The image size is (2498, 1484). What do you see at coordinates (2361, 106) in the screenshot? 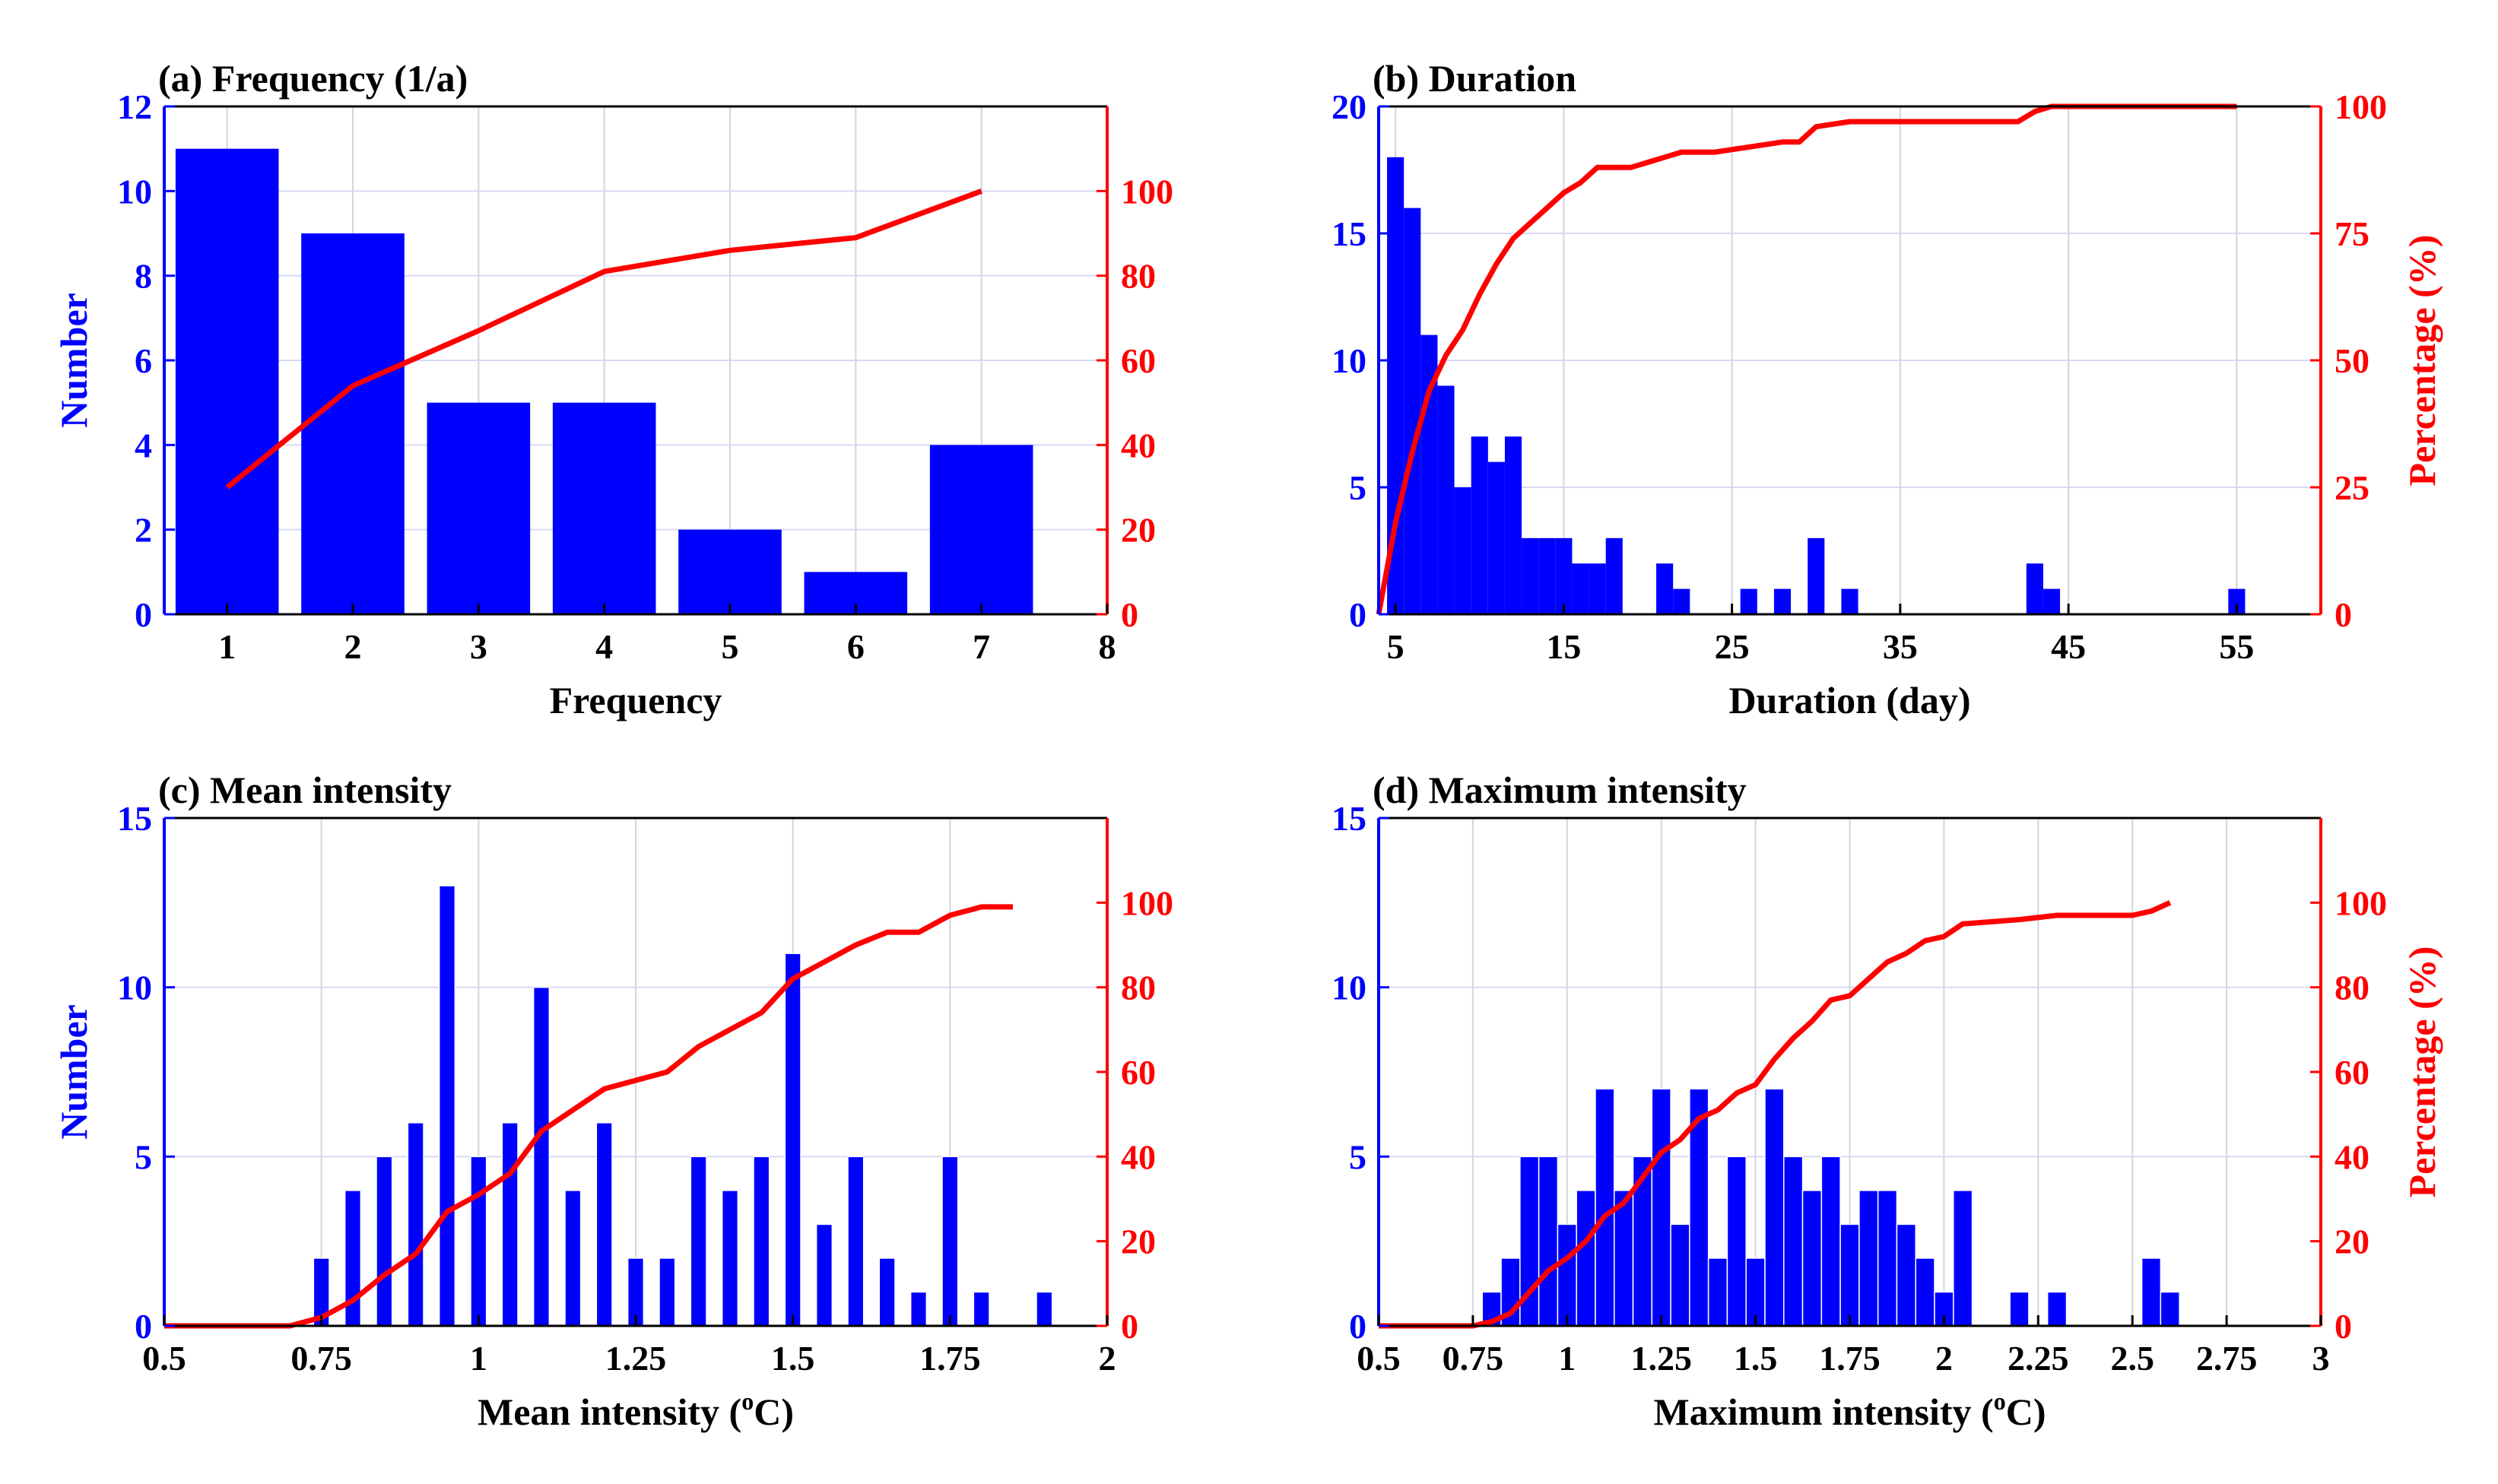
I see `y2-tick-label: 100` at bounding box center [2361, 106].